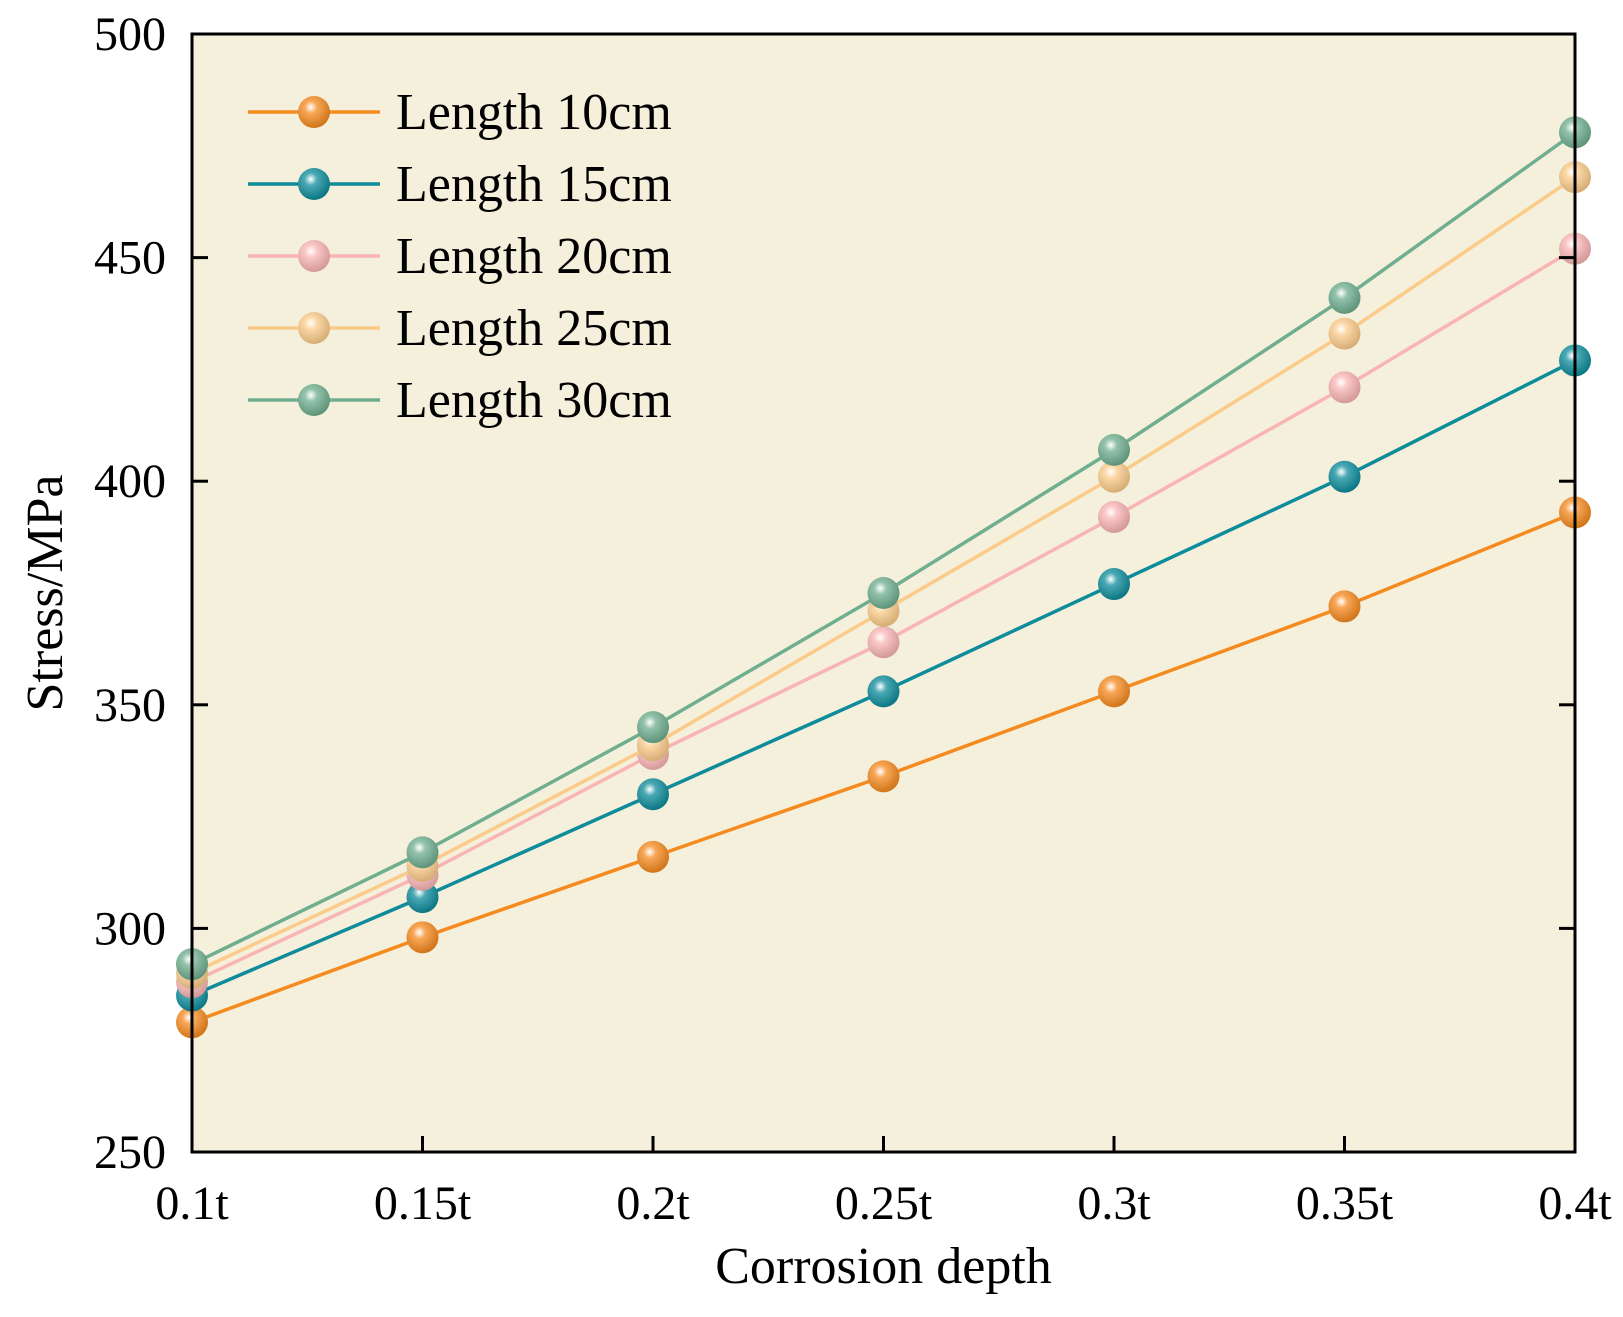 The height and width of the screenshot is (1317, 1623). What do you see at coordinates (534, 112) in the screenshot?
I see `legend-label: Length 10cm` at bounding box center [534, 112].